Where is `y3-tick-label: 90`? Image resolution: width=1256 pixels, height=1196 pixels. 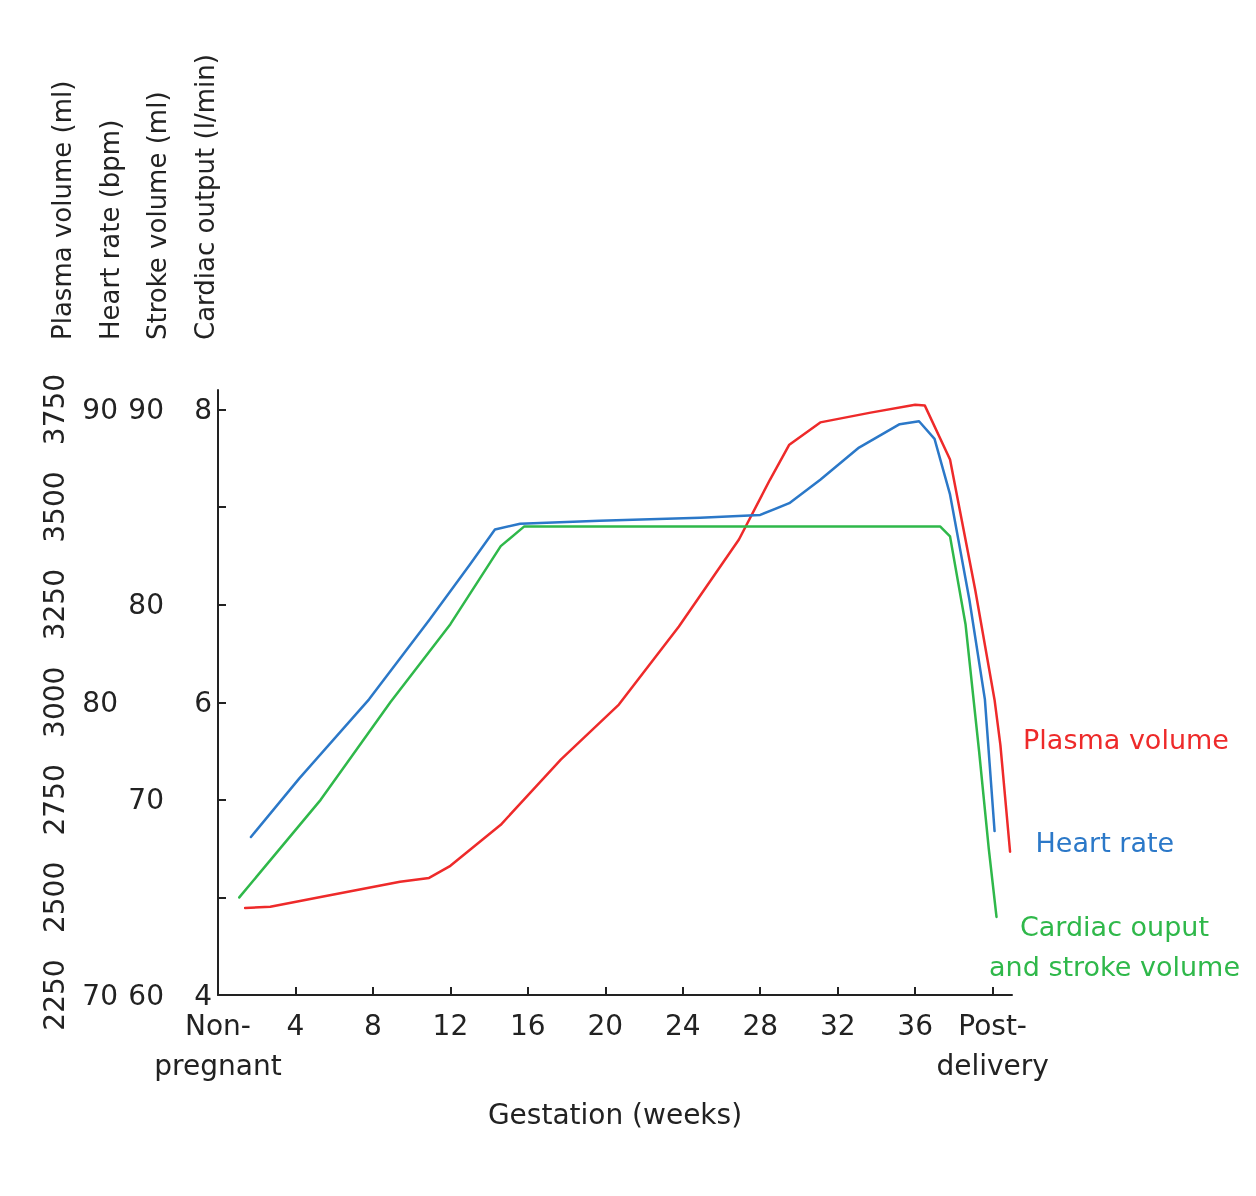
y3-tick-label: 90 is located at coordinates (146, 410).